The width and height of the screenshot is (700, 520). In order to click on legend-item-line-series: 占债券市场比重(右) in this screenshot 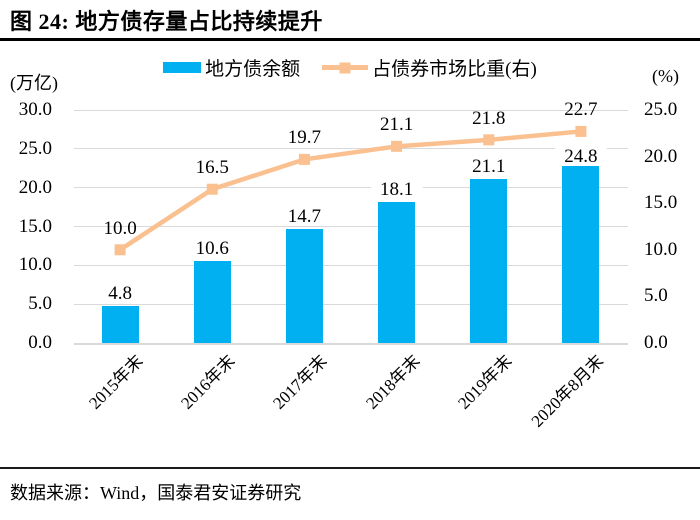, I will do `click(429, 67)`.